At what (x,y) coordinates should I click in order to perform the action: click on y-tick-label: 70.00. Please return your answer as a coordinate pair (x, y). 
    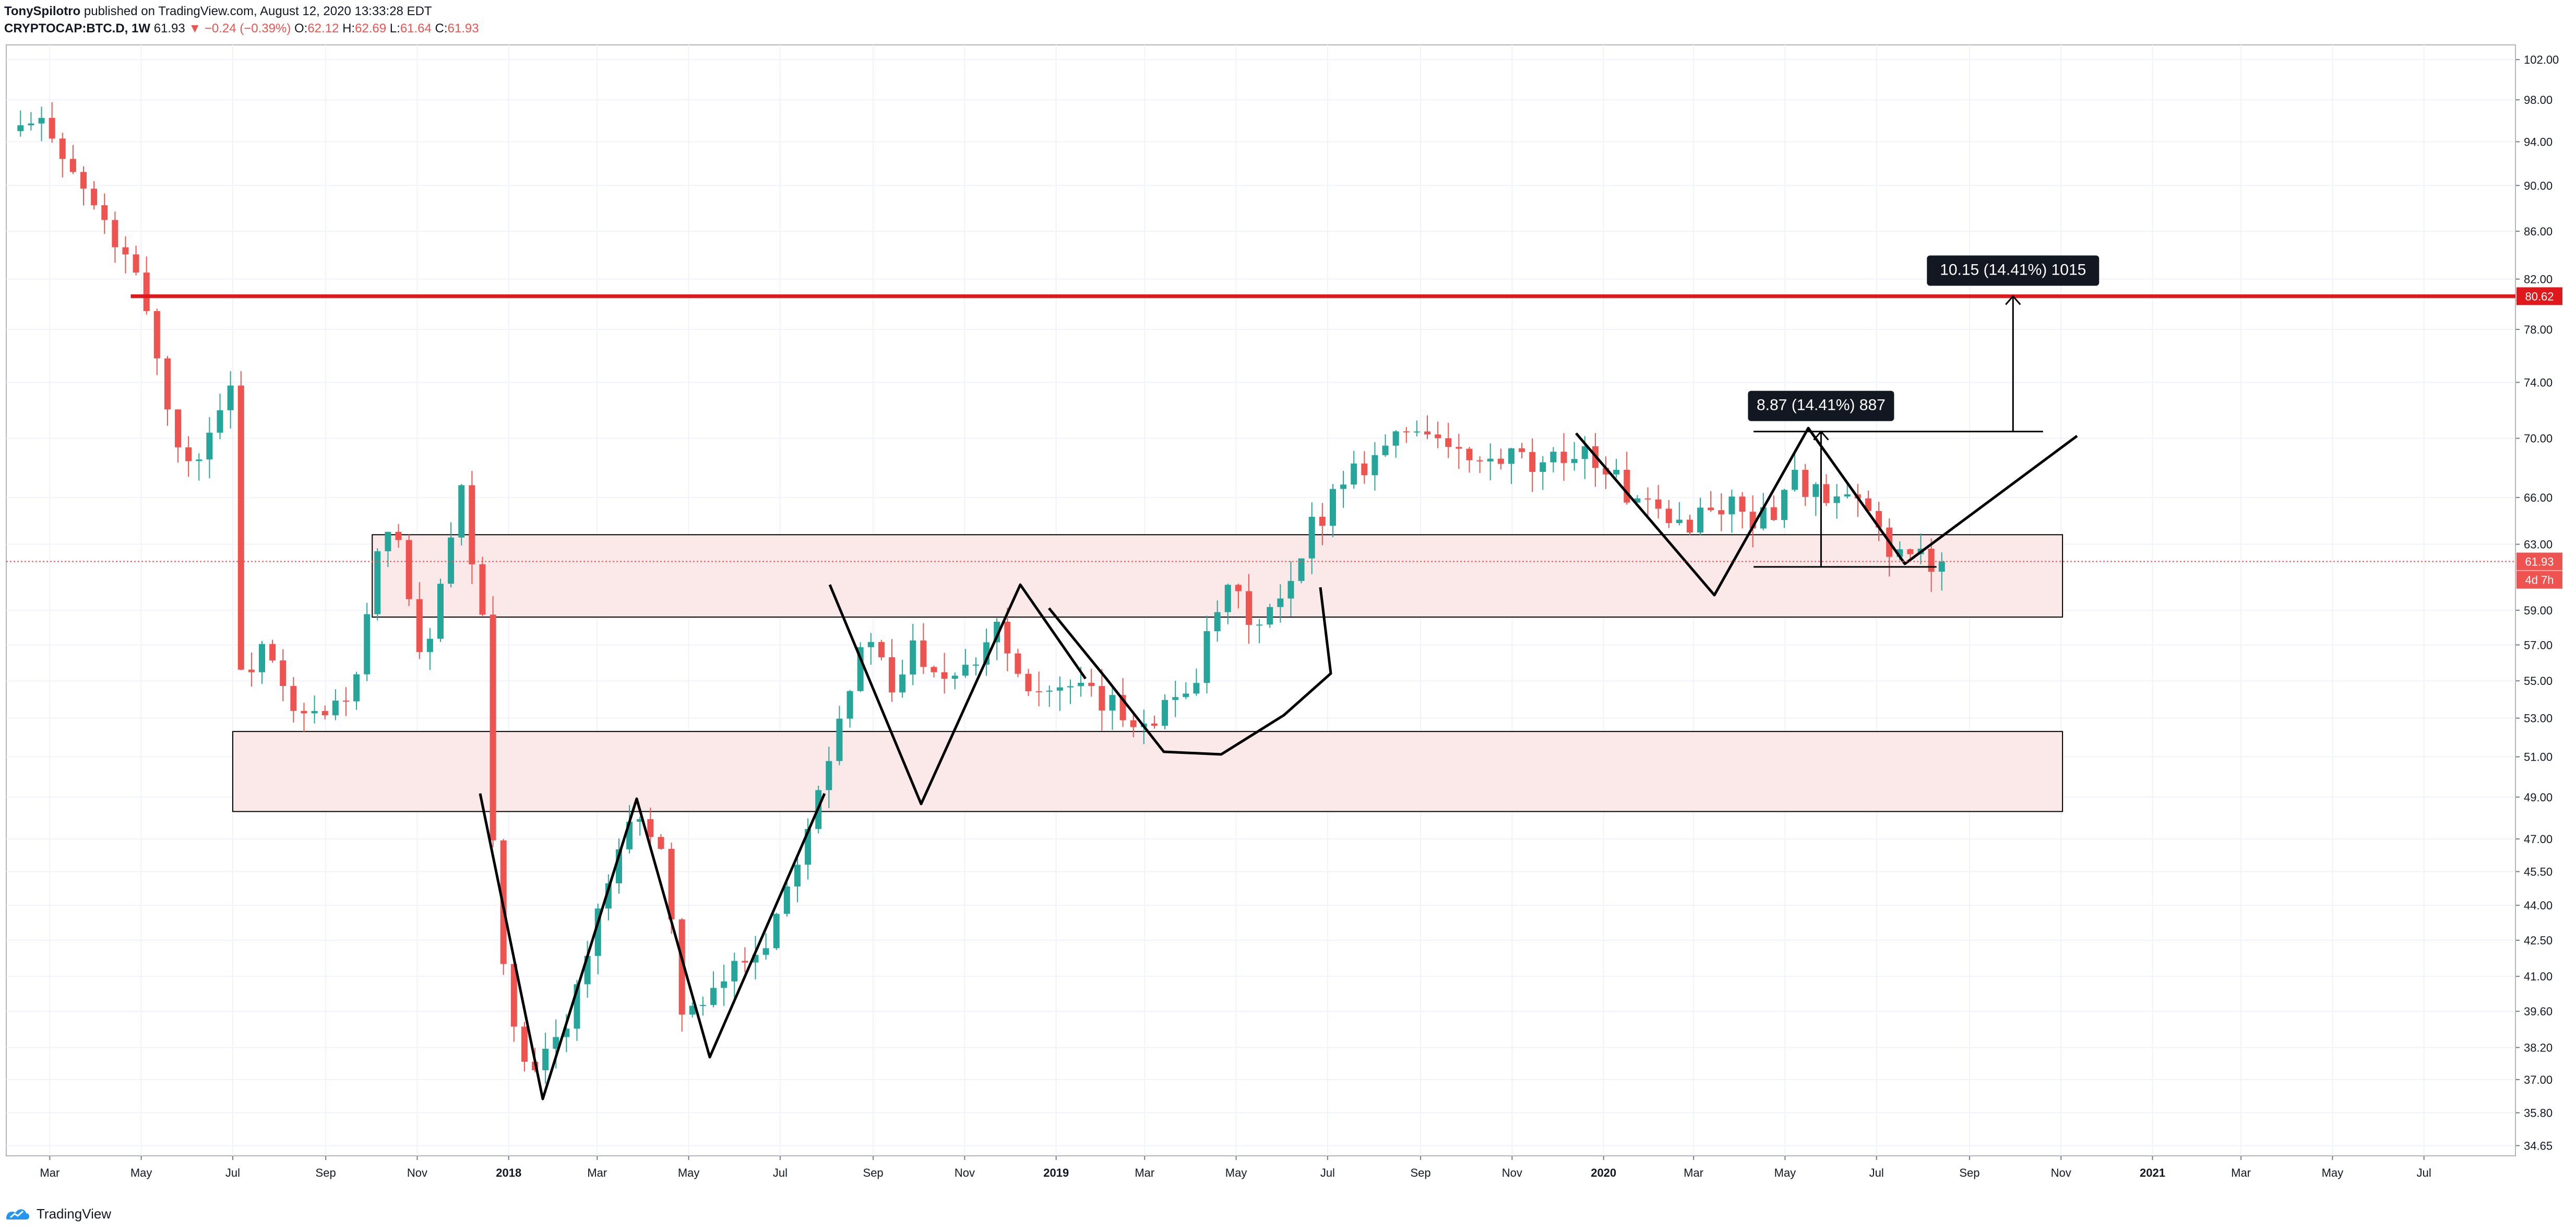
    Looking at the image, I should click on (2539, 438).